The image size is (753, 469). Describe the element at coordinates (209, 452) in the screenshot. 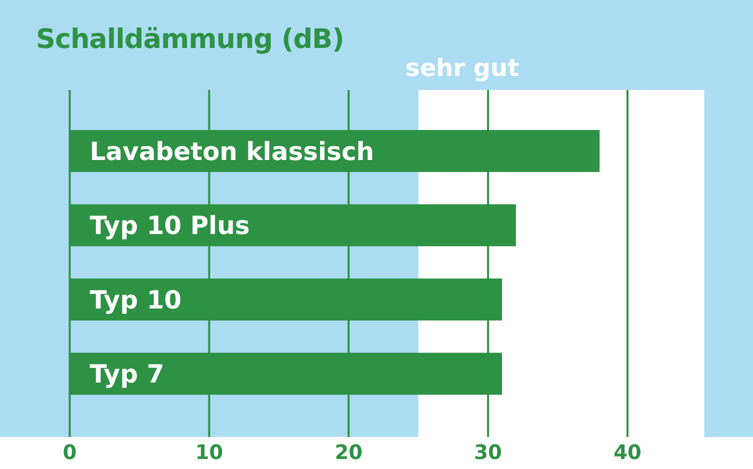

I see `x-tick-label: 10` at that location.